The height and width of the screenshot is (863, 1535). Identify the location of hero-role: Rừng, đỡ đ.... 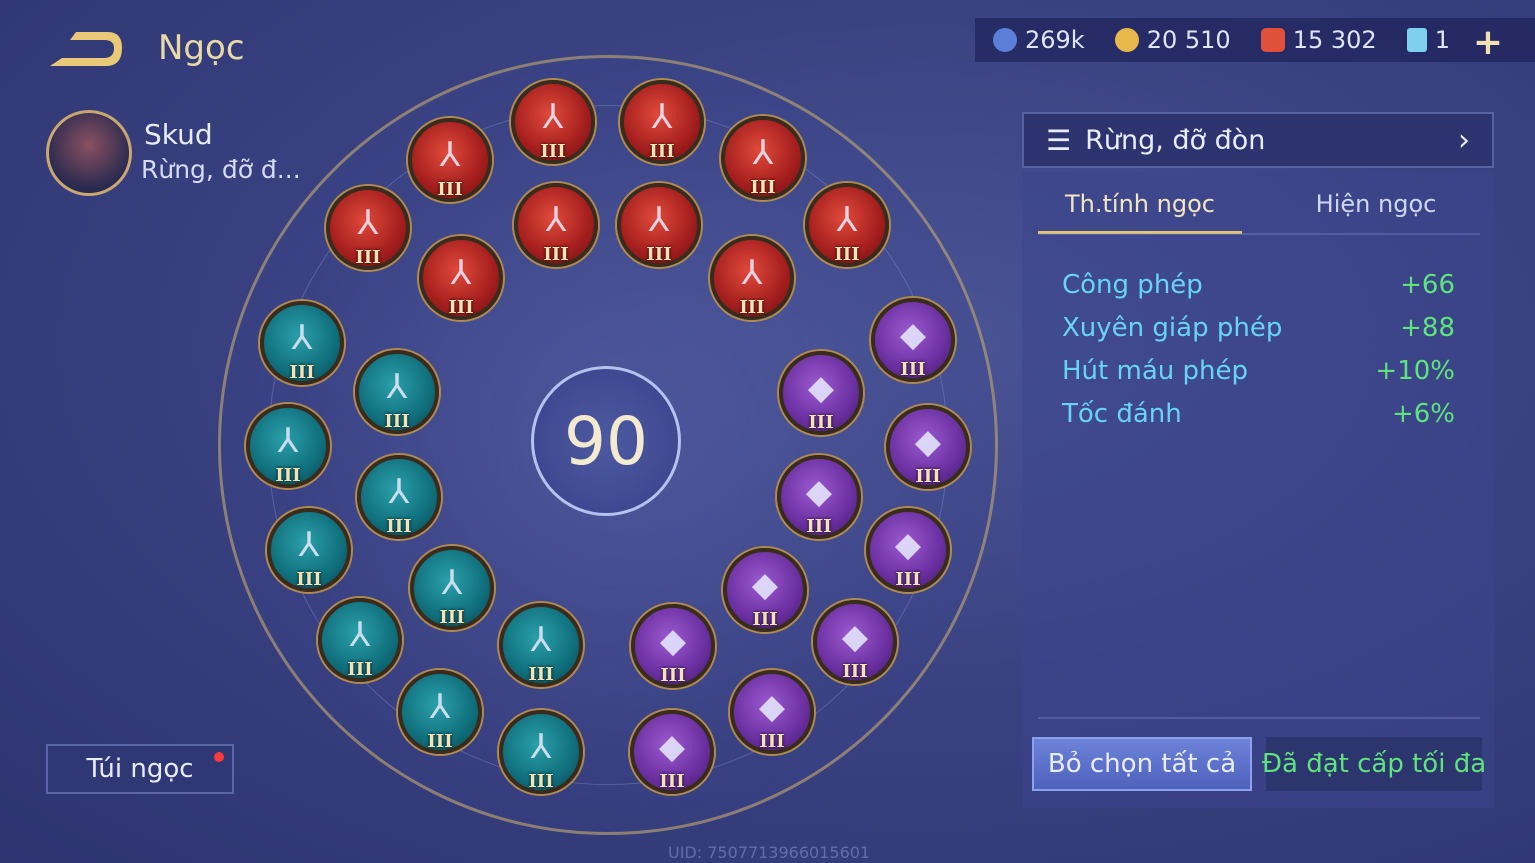
(221, 169).